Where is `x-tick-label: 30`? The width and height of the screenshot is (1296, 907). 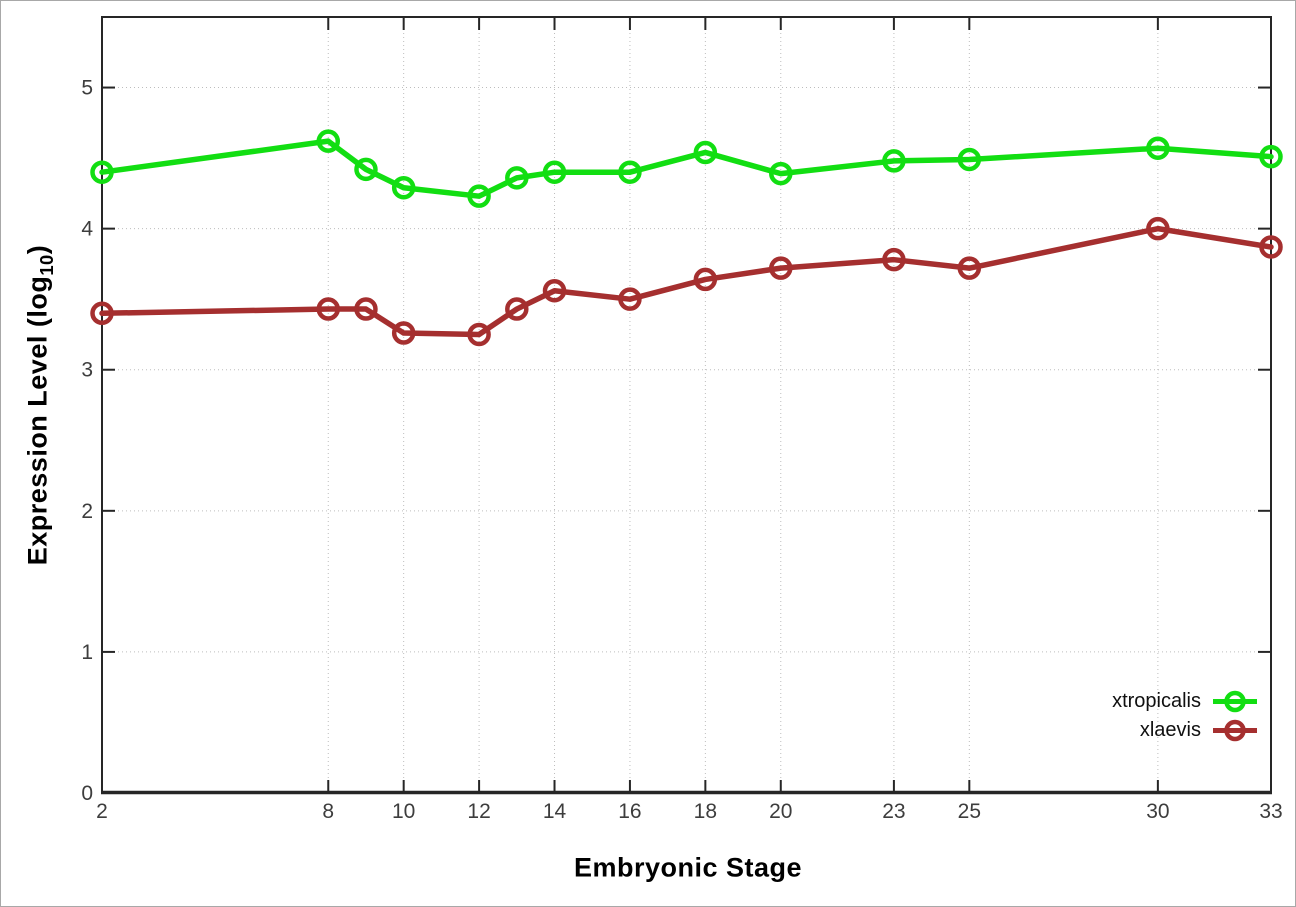 x-tick-label: 30 is located at coordinates (1157, 811).